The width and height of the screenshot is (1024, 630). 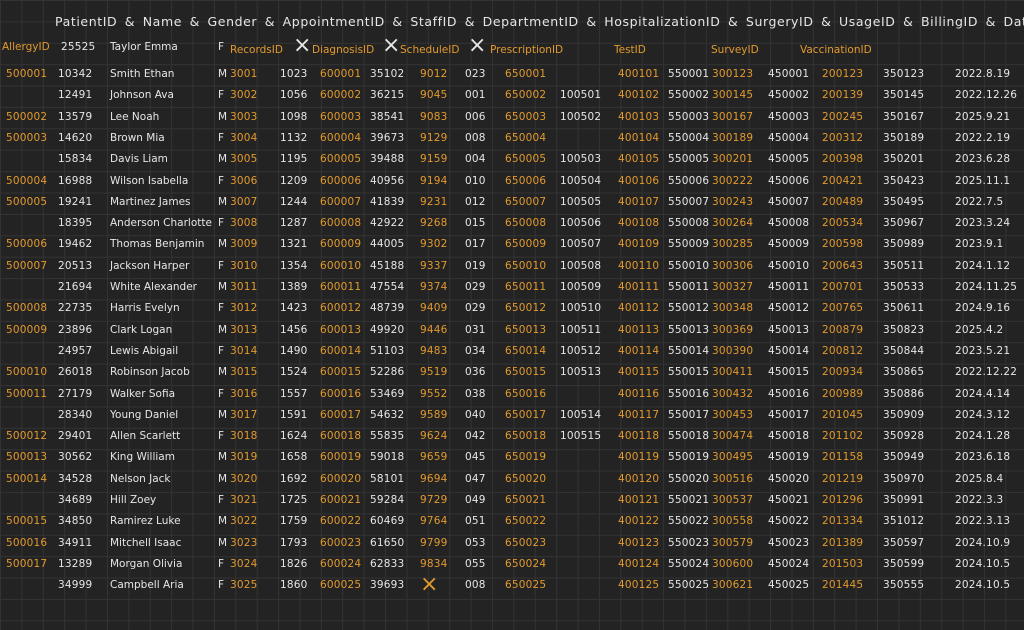 What do you see at coordinates (733, 116) in the screenshot?
I see `cell-surveyid: 300167` at bounding box center [733, 116].